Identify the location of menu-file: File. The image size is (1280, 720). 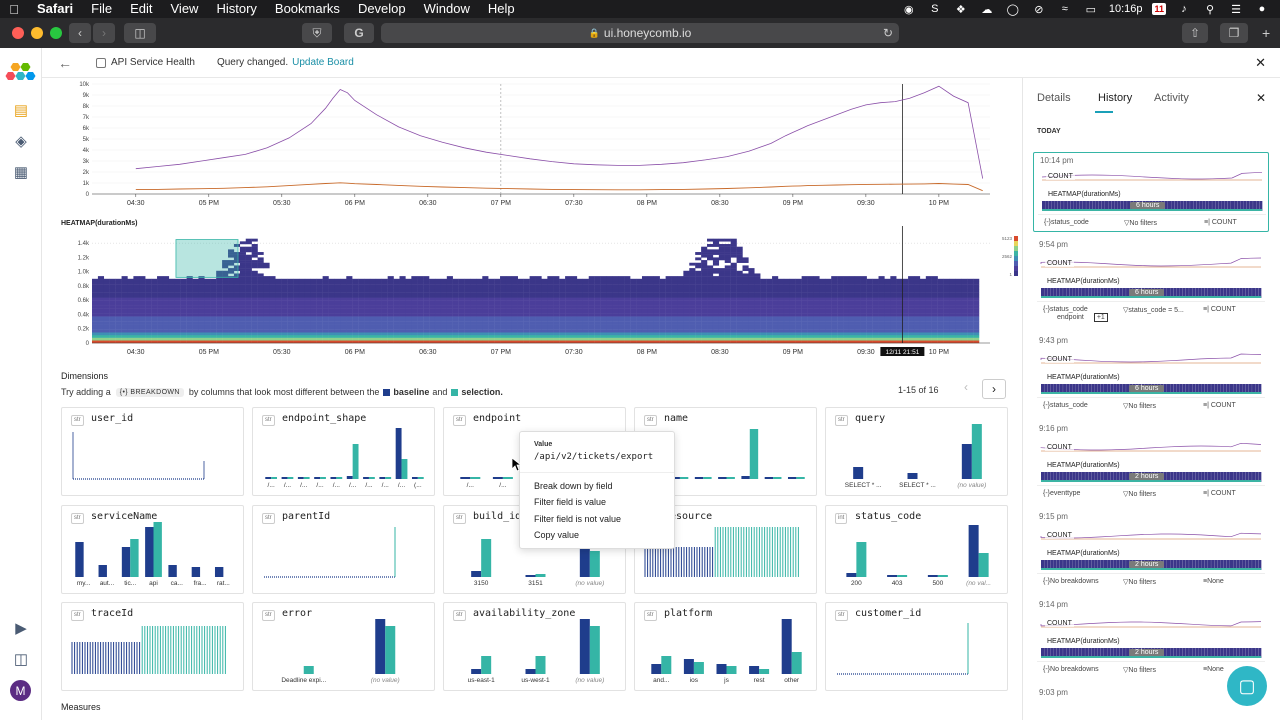
(102, 8).